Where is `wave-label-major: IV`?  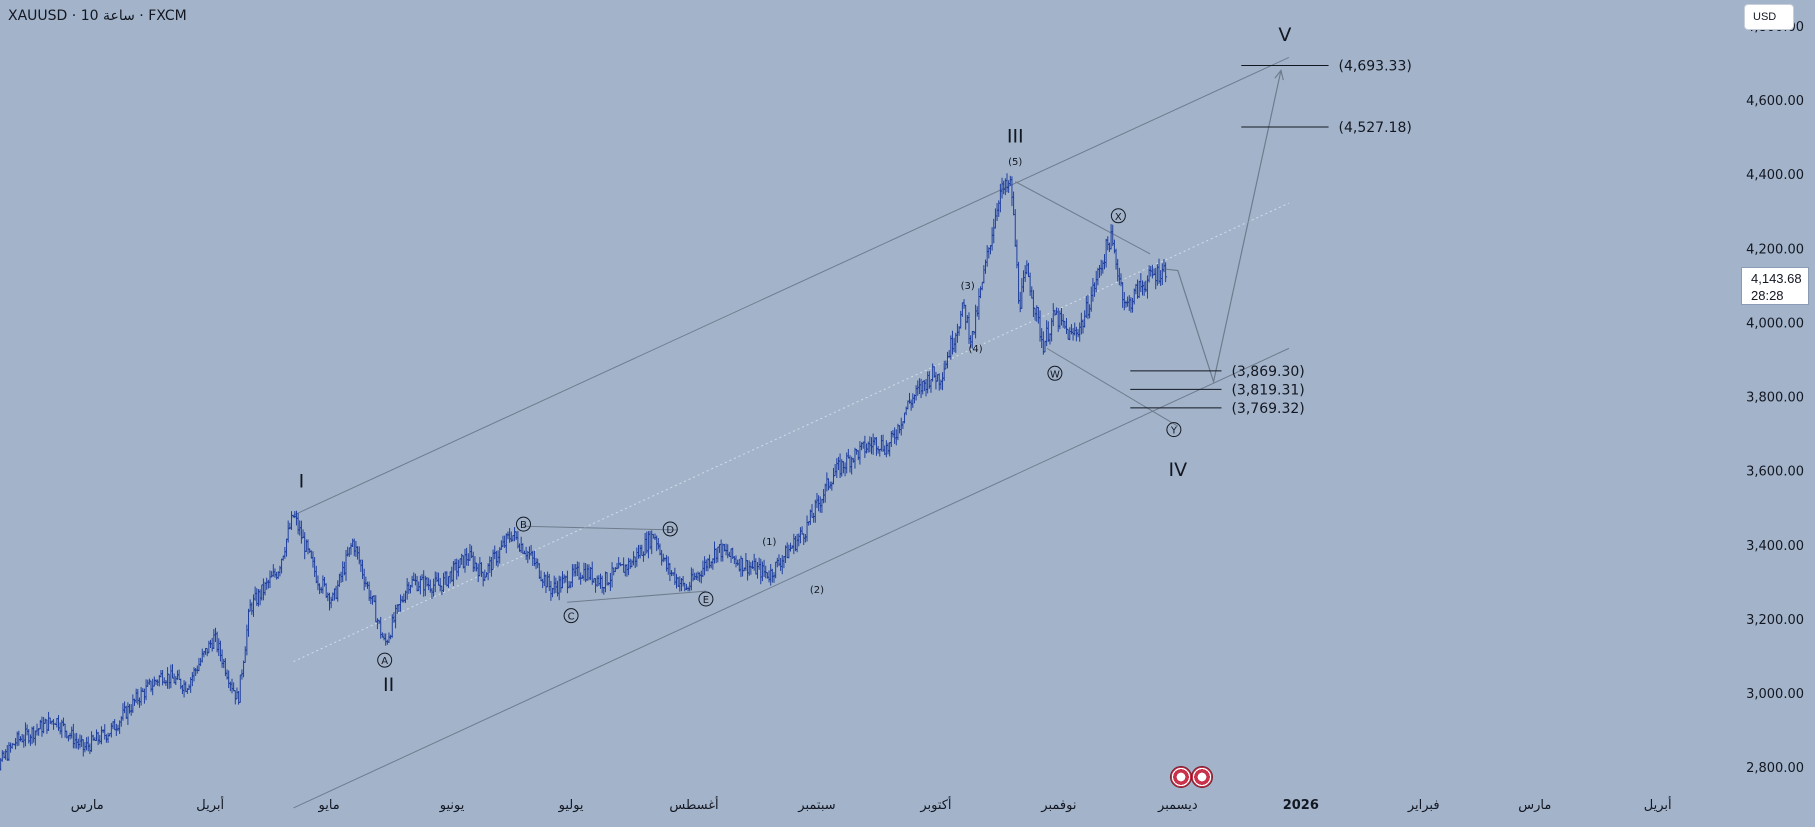 wave-label-major: IV is located at coordinates (1178, 470).